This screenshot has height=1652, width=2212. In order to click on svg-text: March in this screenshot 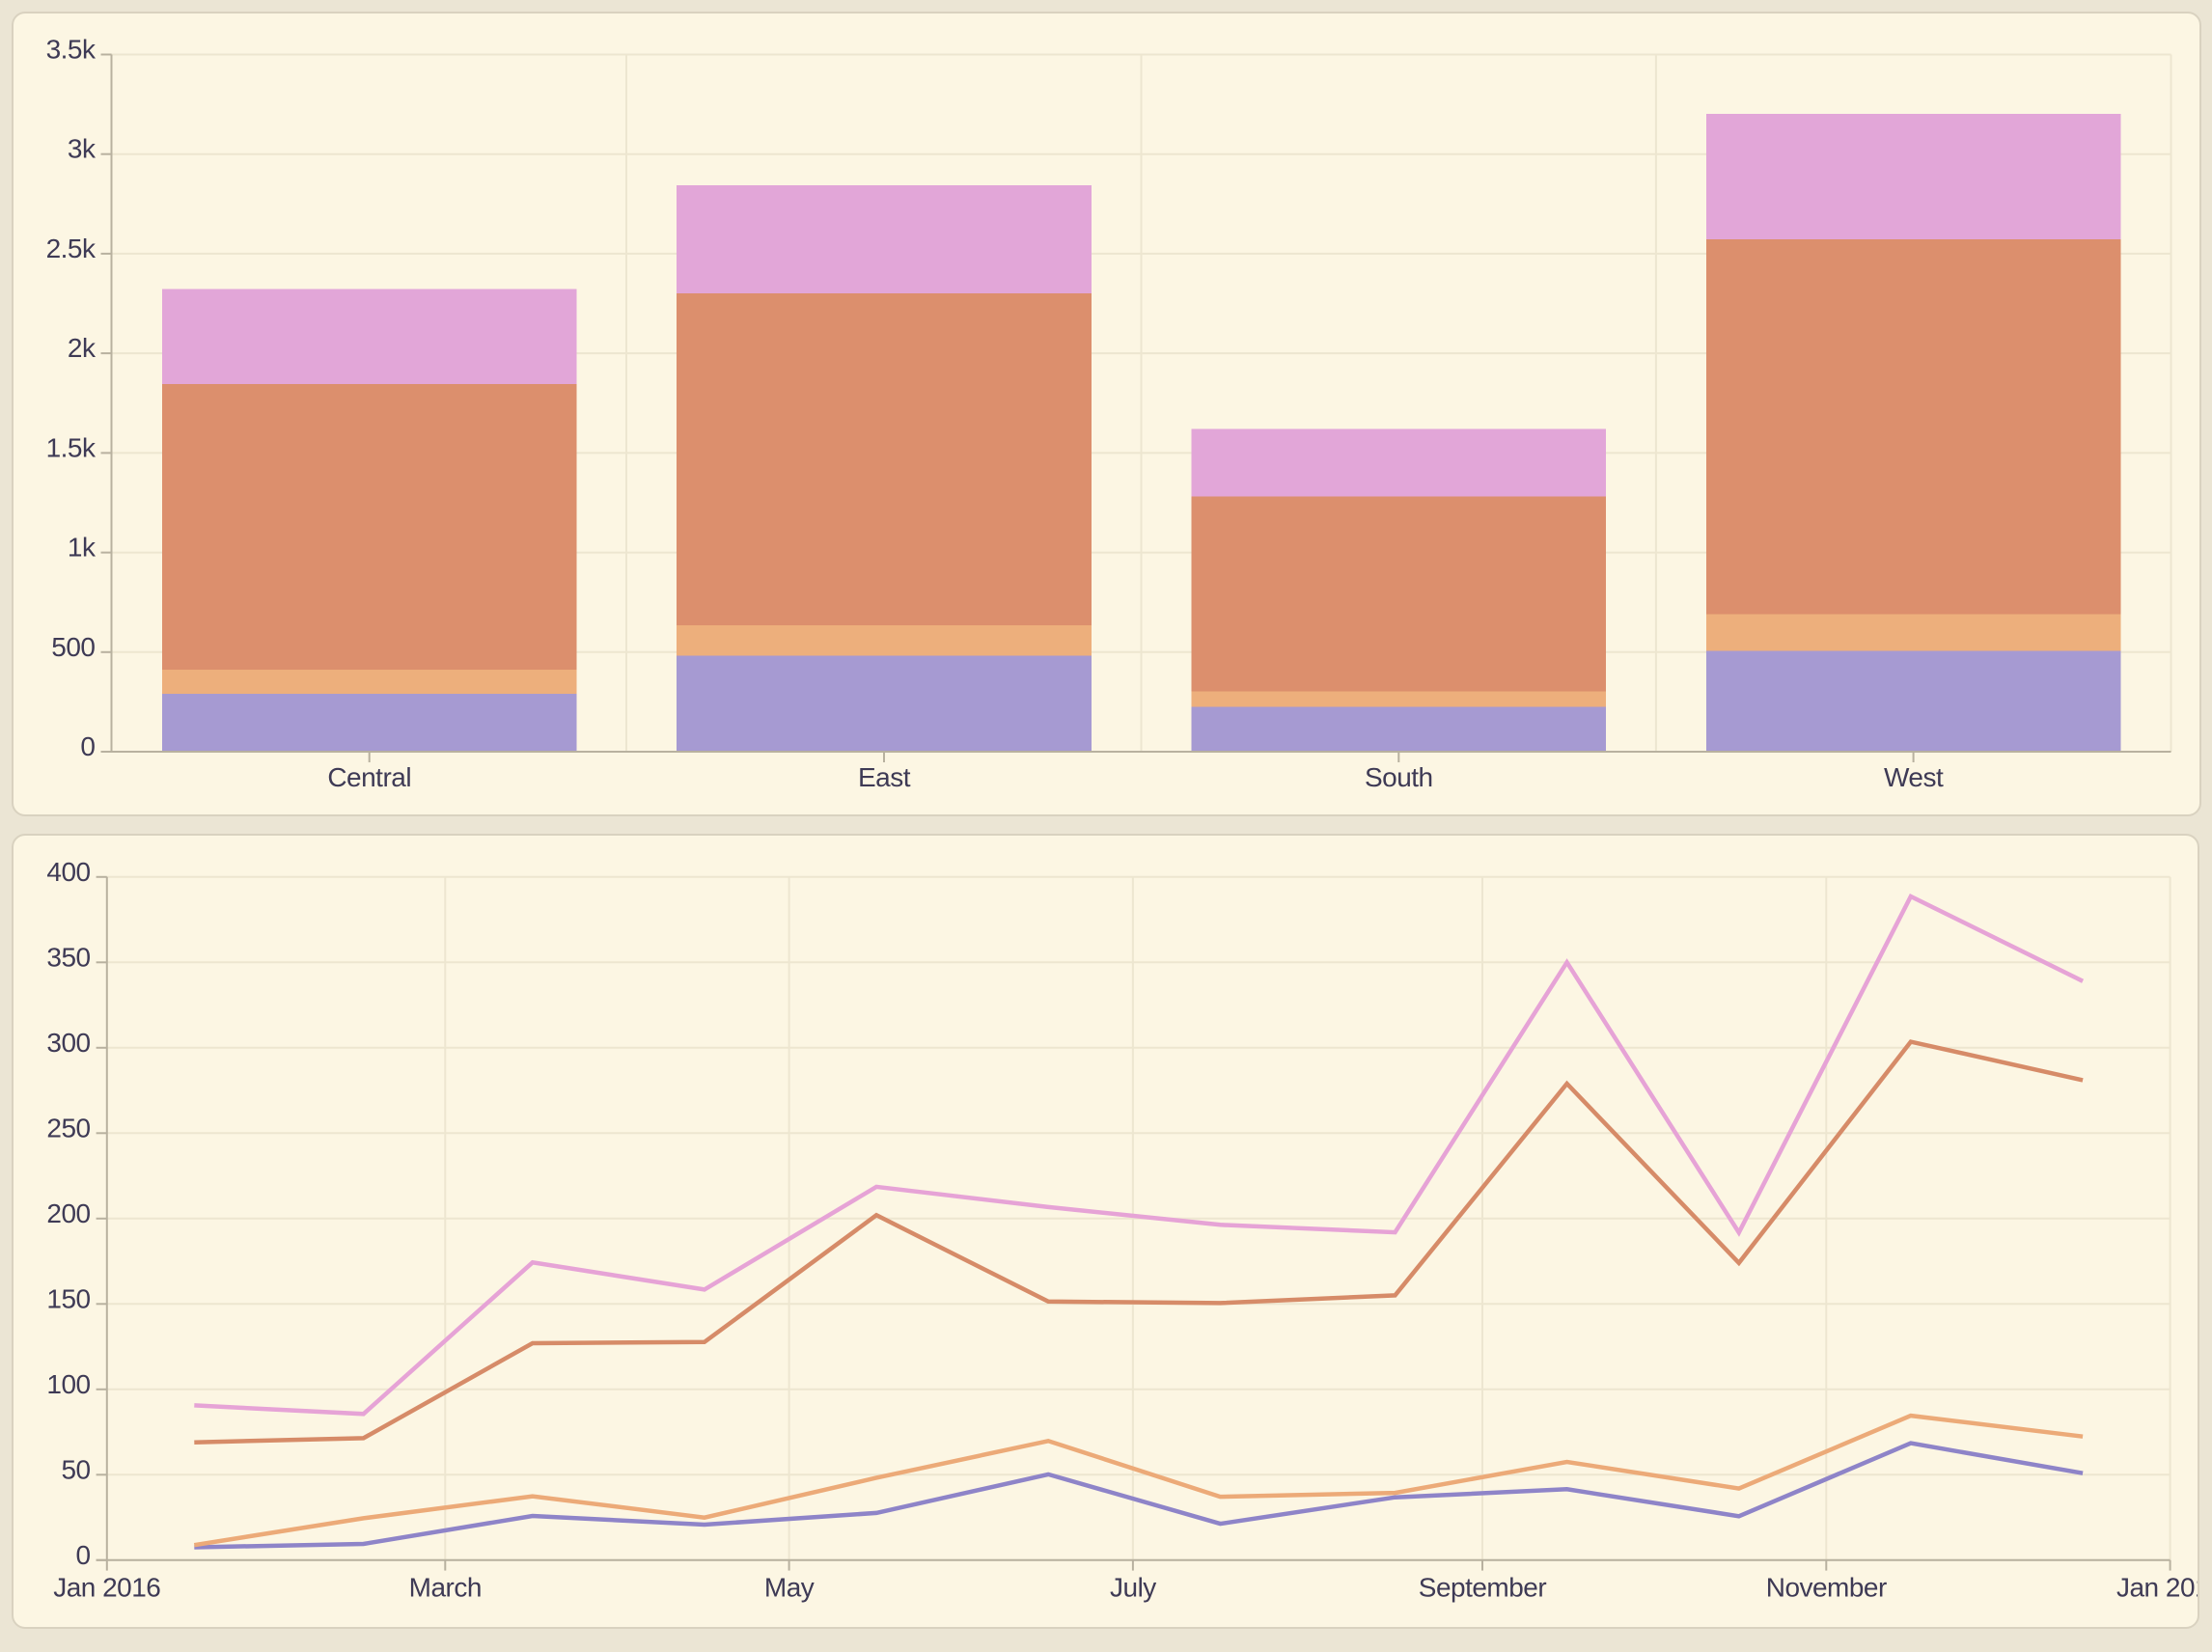, I will do `click(445, 1588)`.